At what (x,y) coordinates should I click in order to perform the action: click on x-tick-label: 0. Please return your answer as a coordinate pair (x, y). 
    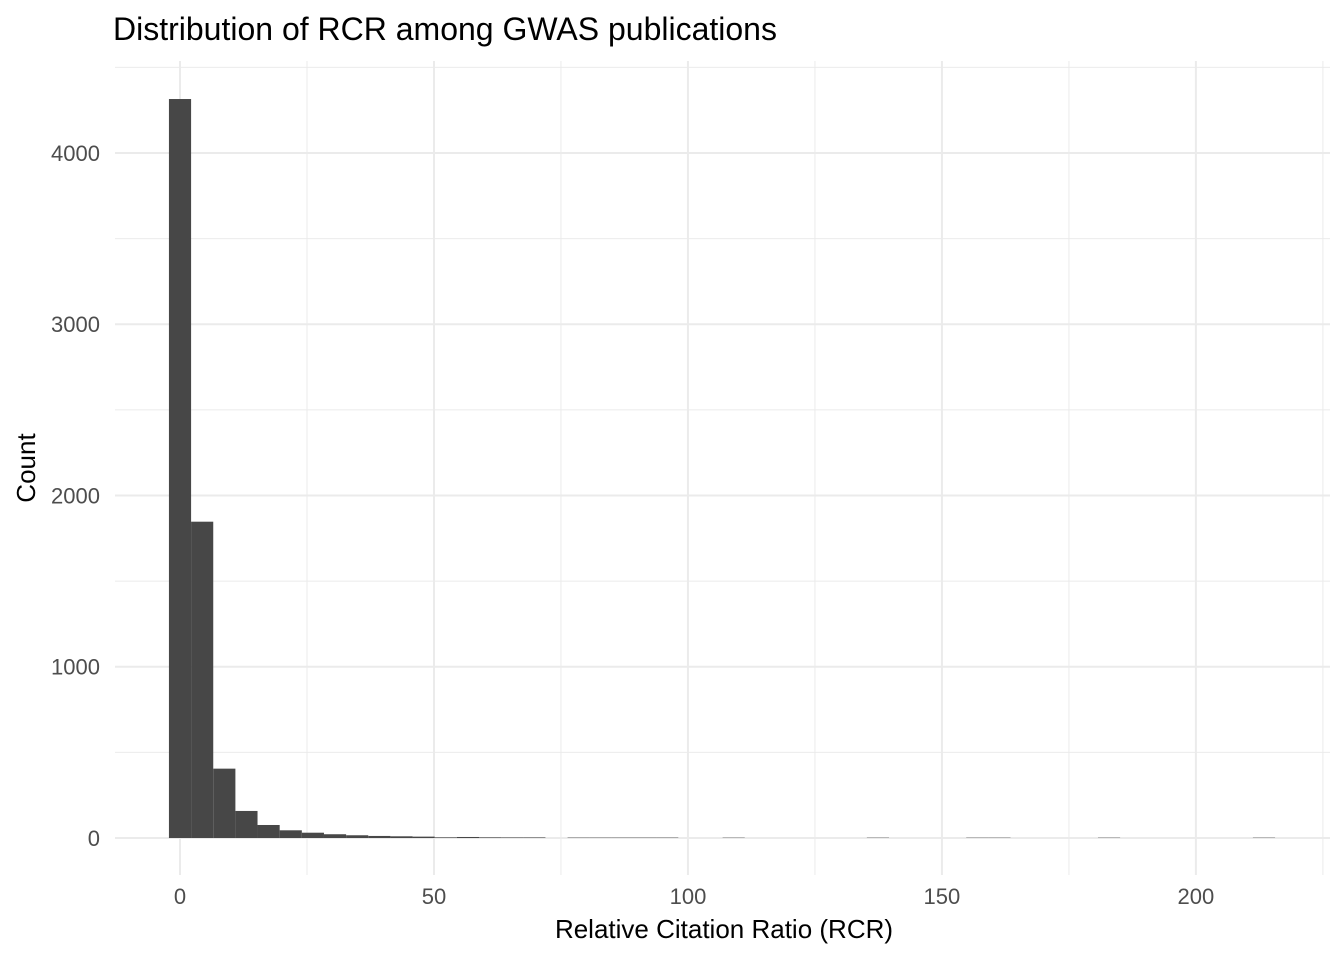
    Looking at the image, I should click on (180, 896).